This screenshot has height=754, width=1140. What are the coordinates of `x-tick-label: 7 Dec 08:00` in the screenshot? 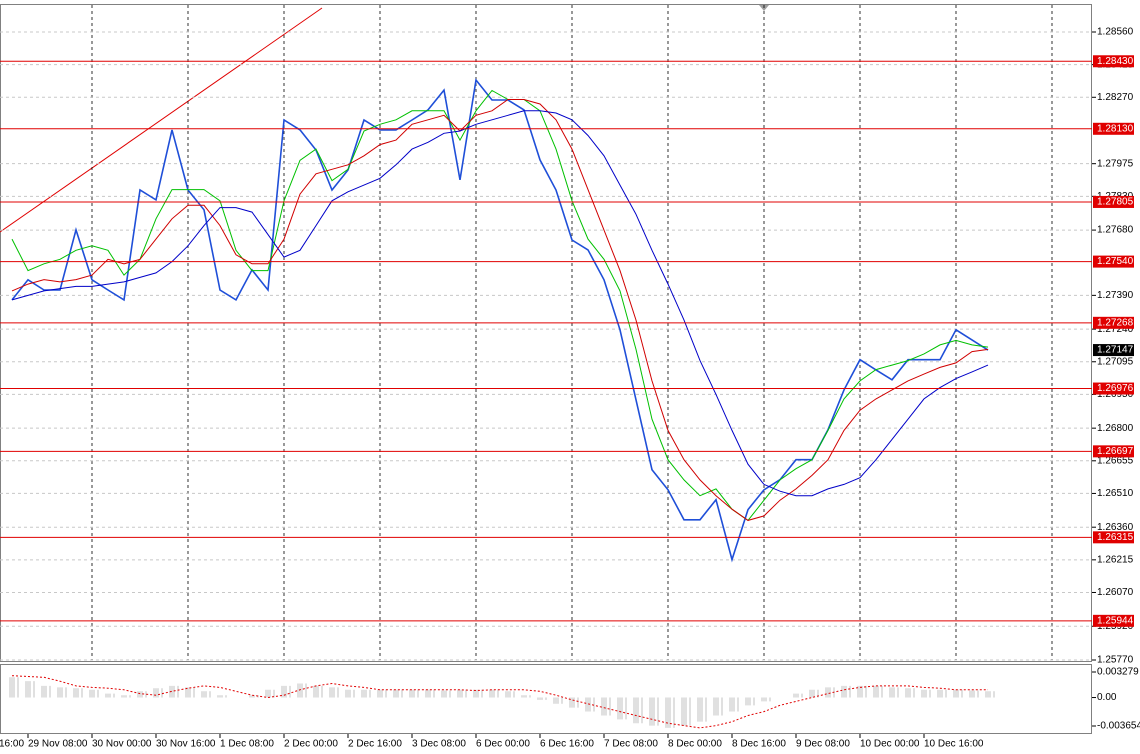 It's located at (631, 744).